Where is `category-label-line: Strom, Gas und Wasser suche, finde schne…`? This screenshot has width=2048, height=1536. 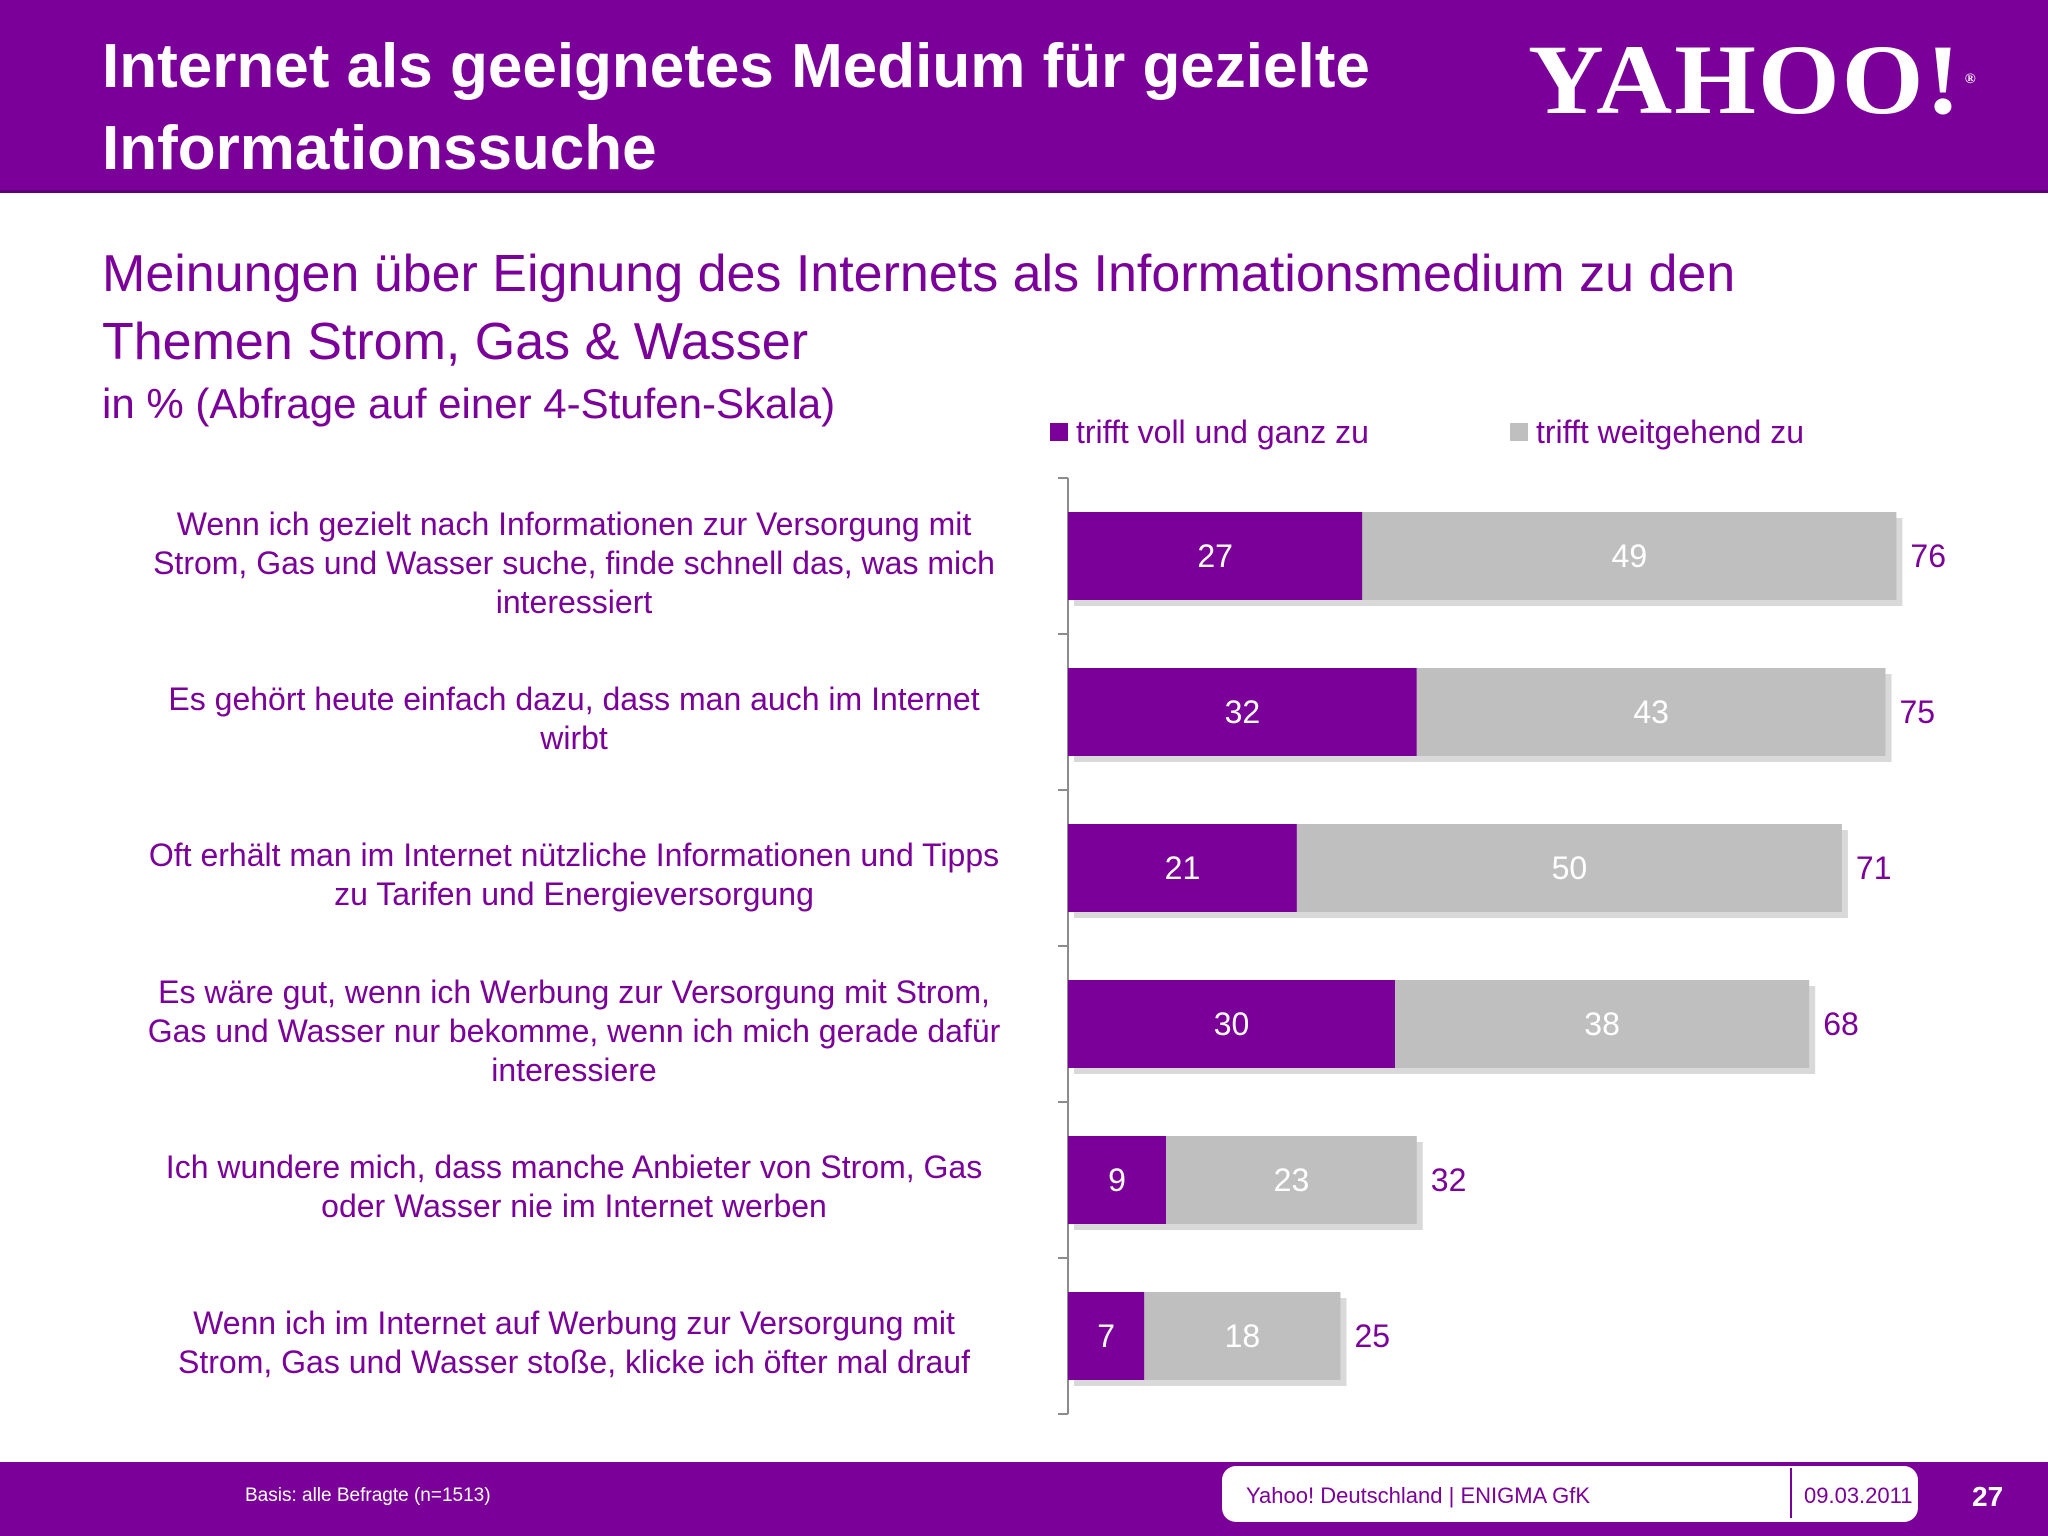
category-label-line: Strom, Gas und Wasser suche, finde schne… is located at coordinates (574, 562).